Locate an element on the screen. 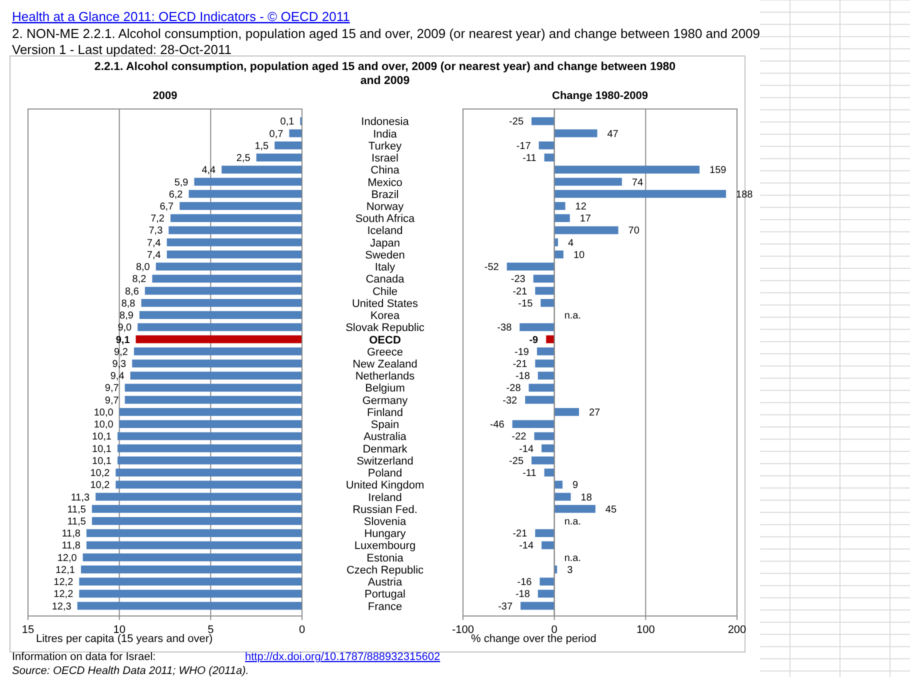  data-label: -25 is located at coordinates (516, 122).